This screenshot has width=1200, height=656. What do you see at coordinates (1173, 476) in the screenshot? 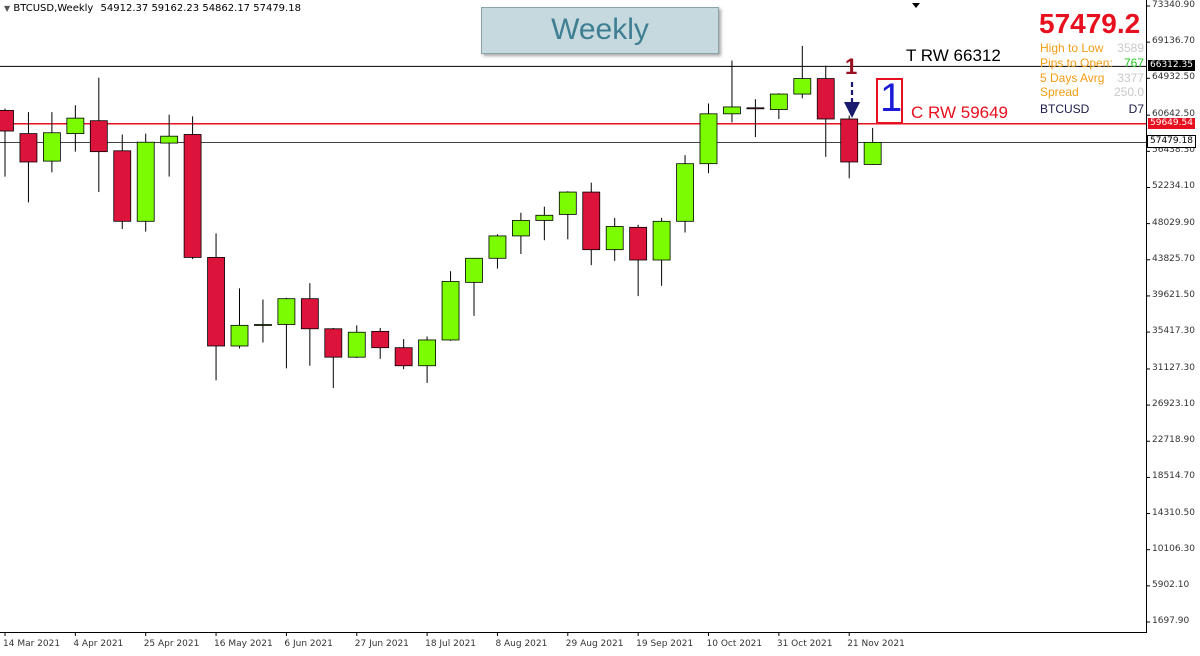
I see `y-tick-label: 18514.70` at bounding box center [1173, 476].